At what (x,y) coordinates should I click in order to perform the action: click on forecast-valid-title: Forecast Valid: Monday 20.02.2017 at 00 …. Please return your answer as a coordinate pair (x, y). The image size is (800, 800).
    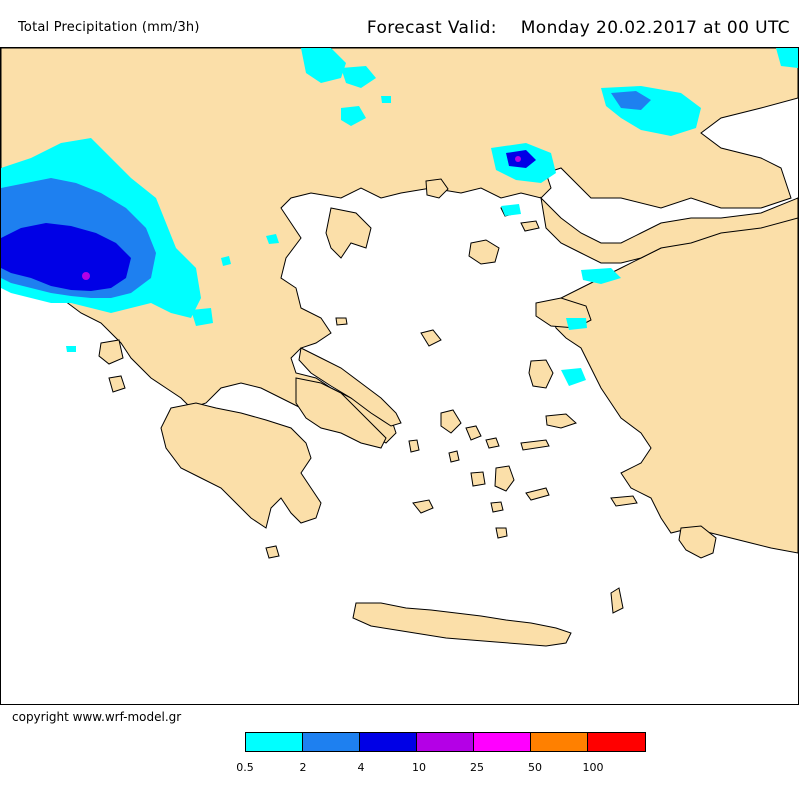
    Looking at the image, I should click on (578, 28).